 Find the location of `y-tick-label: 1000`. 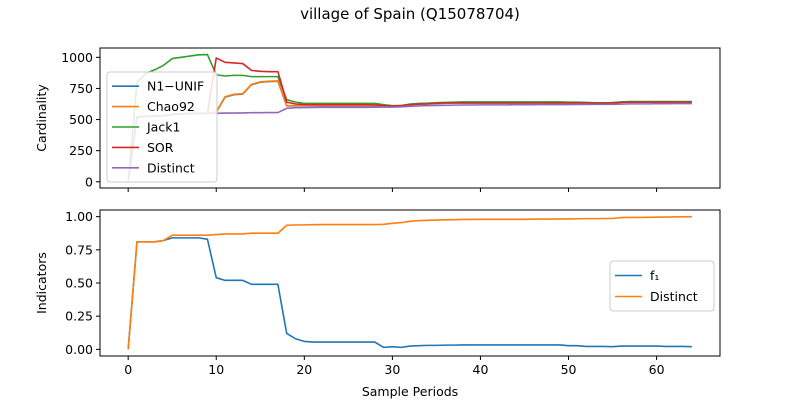

y-tick-label: 1000 is located at coordinates (77, 57).